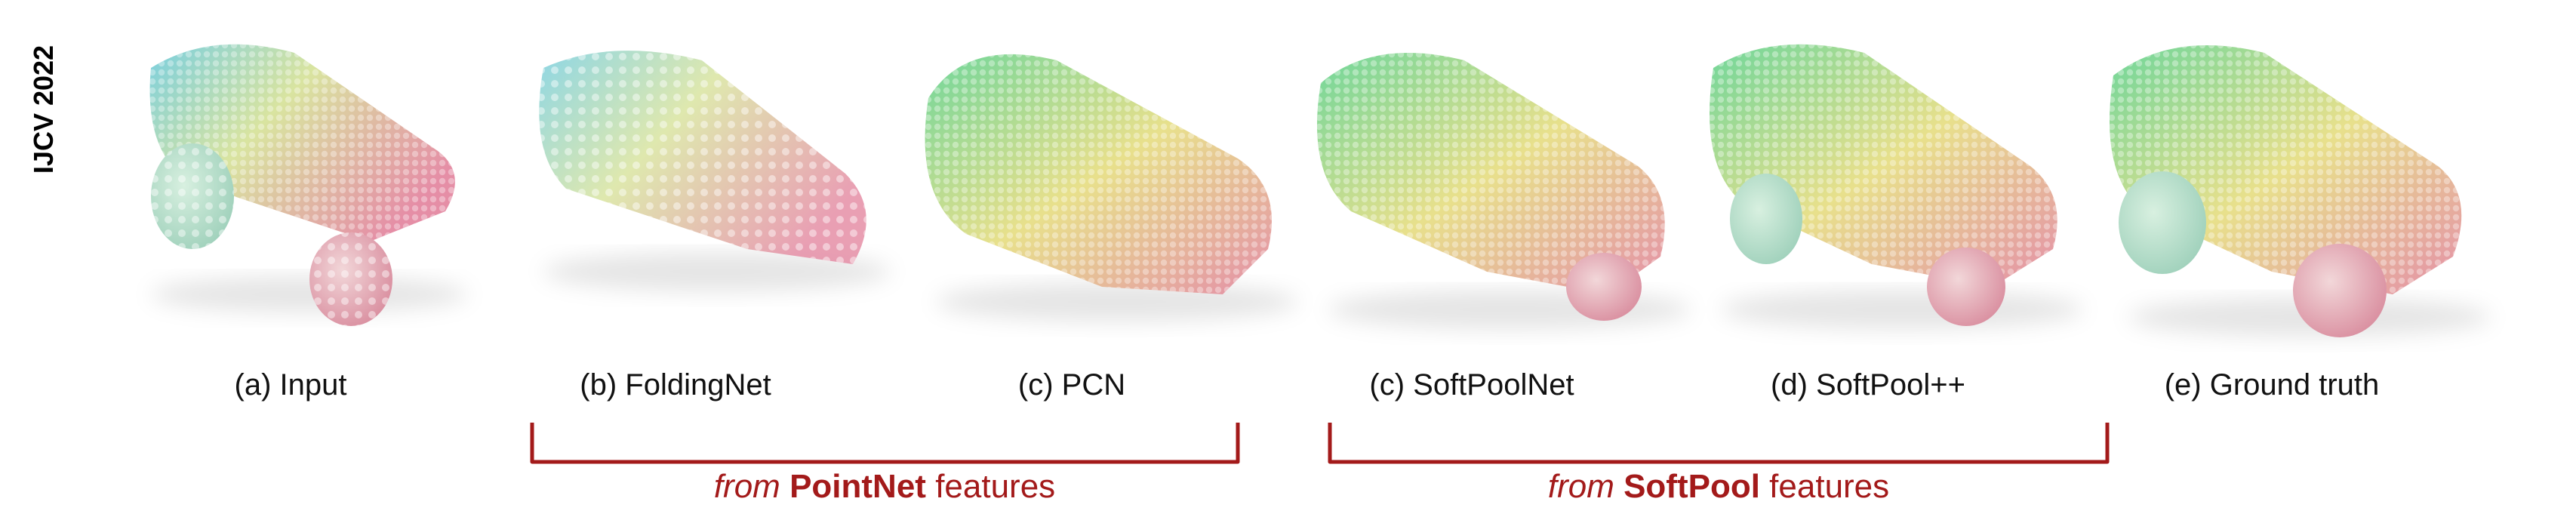 The height and width of the screenshot is (520, 2576). I want to click on car-ground-truth, so click(2300, 191).